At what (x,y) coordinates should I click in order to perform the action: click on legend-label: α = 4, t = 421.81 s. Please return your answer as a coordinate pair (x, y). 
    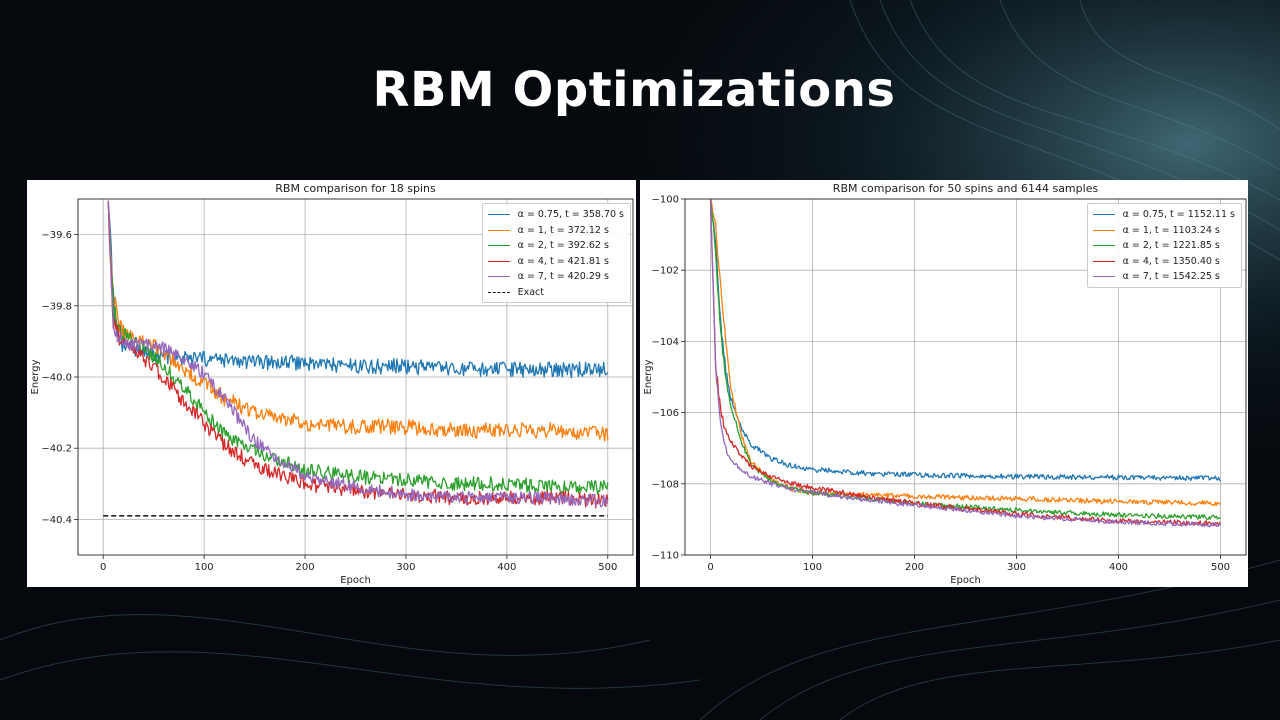
    Looking at the image, I should click on (563, 261).